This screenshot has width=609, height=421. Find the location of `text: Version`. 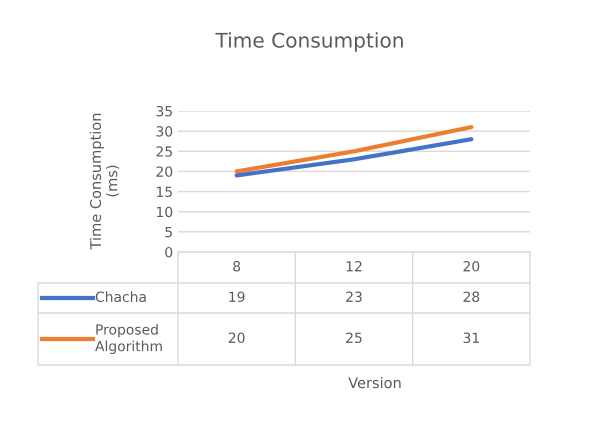

text: Version is located at coordinates (374, 382).